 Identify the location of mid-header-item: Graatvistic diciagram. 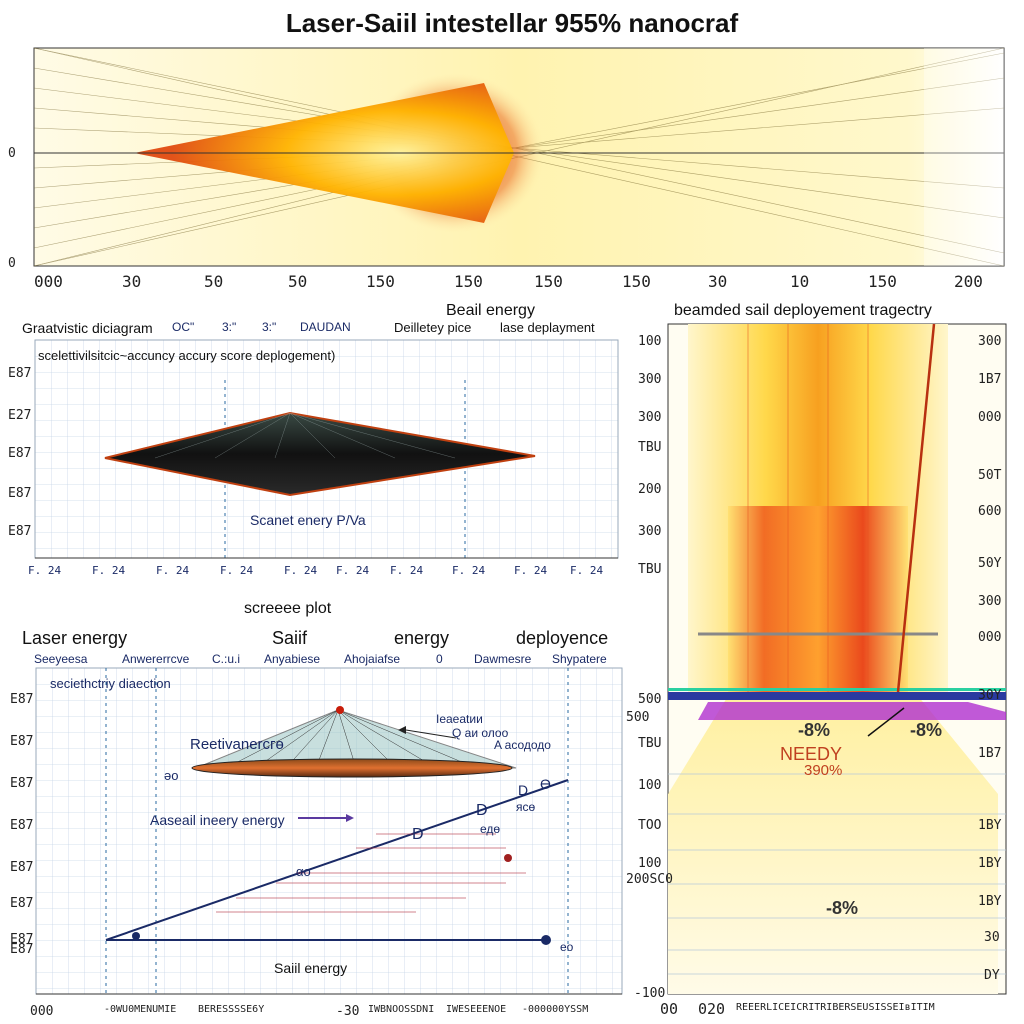
(87, 328).